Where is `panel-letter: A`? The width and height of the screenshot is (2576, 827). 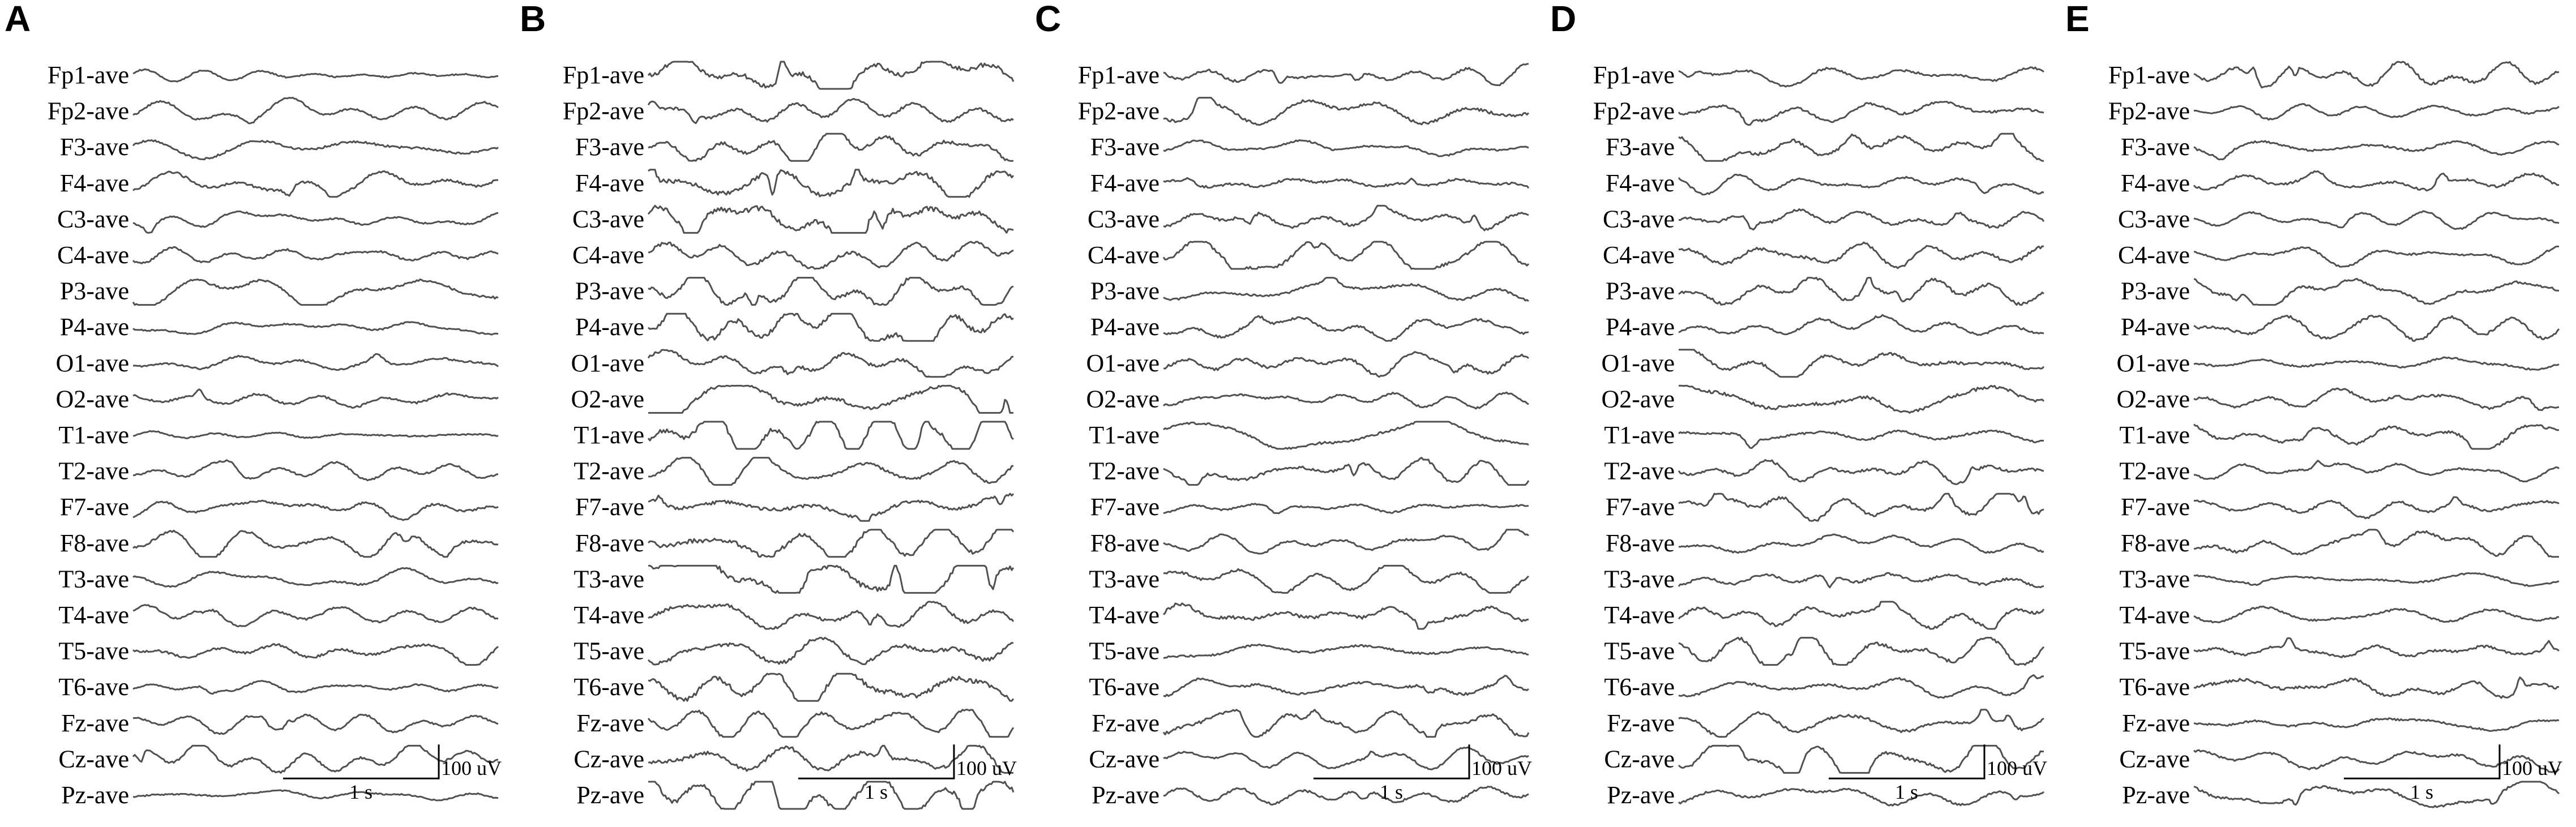 panel-letter: A is located at coordinates (18, 19).